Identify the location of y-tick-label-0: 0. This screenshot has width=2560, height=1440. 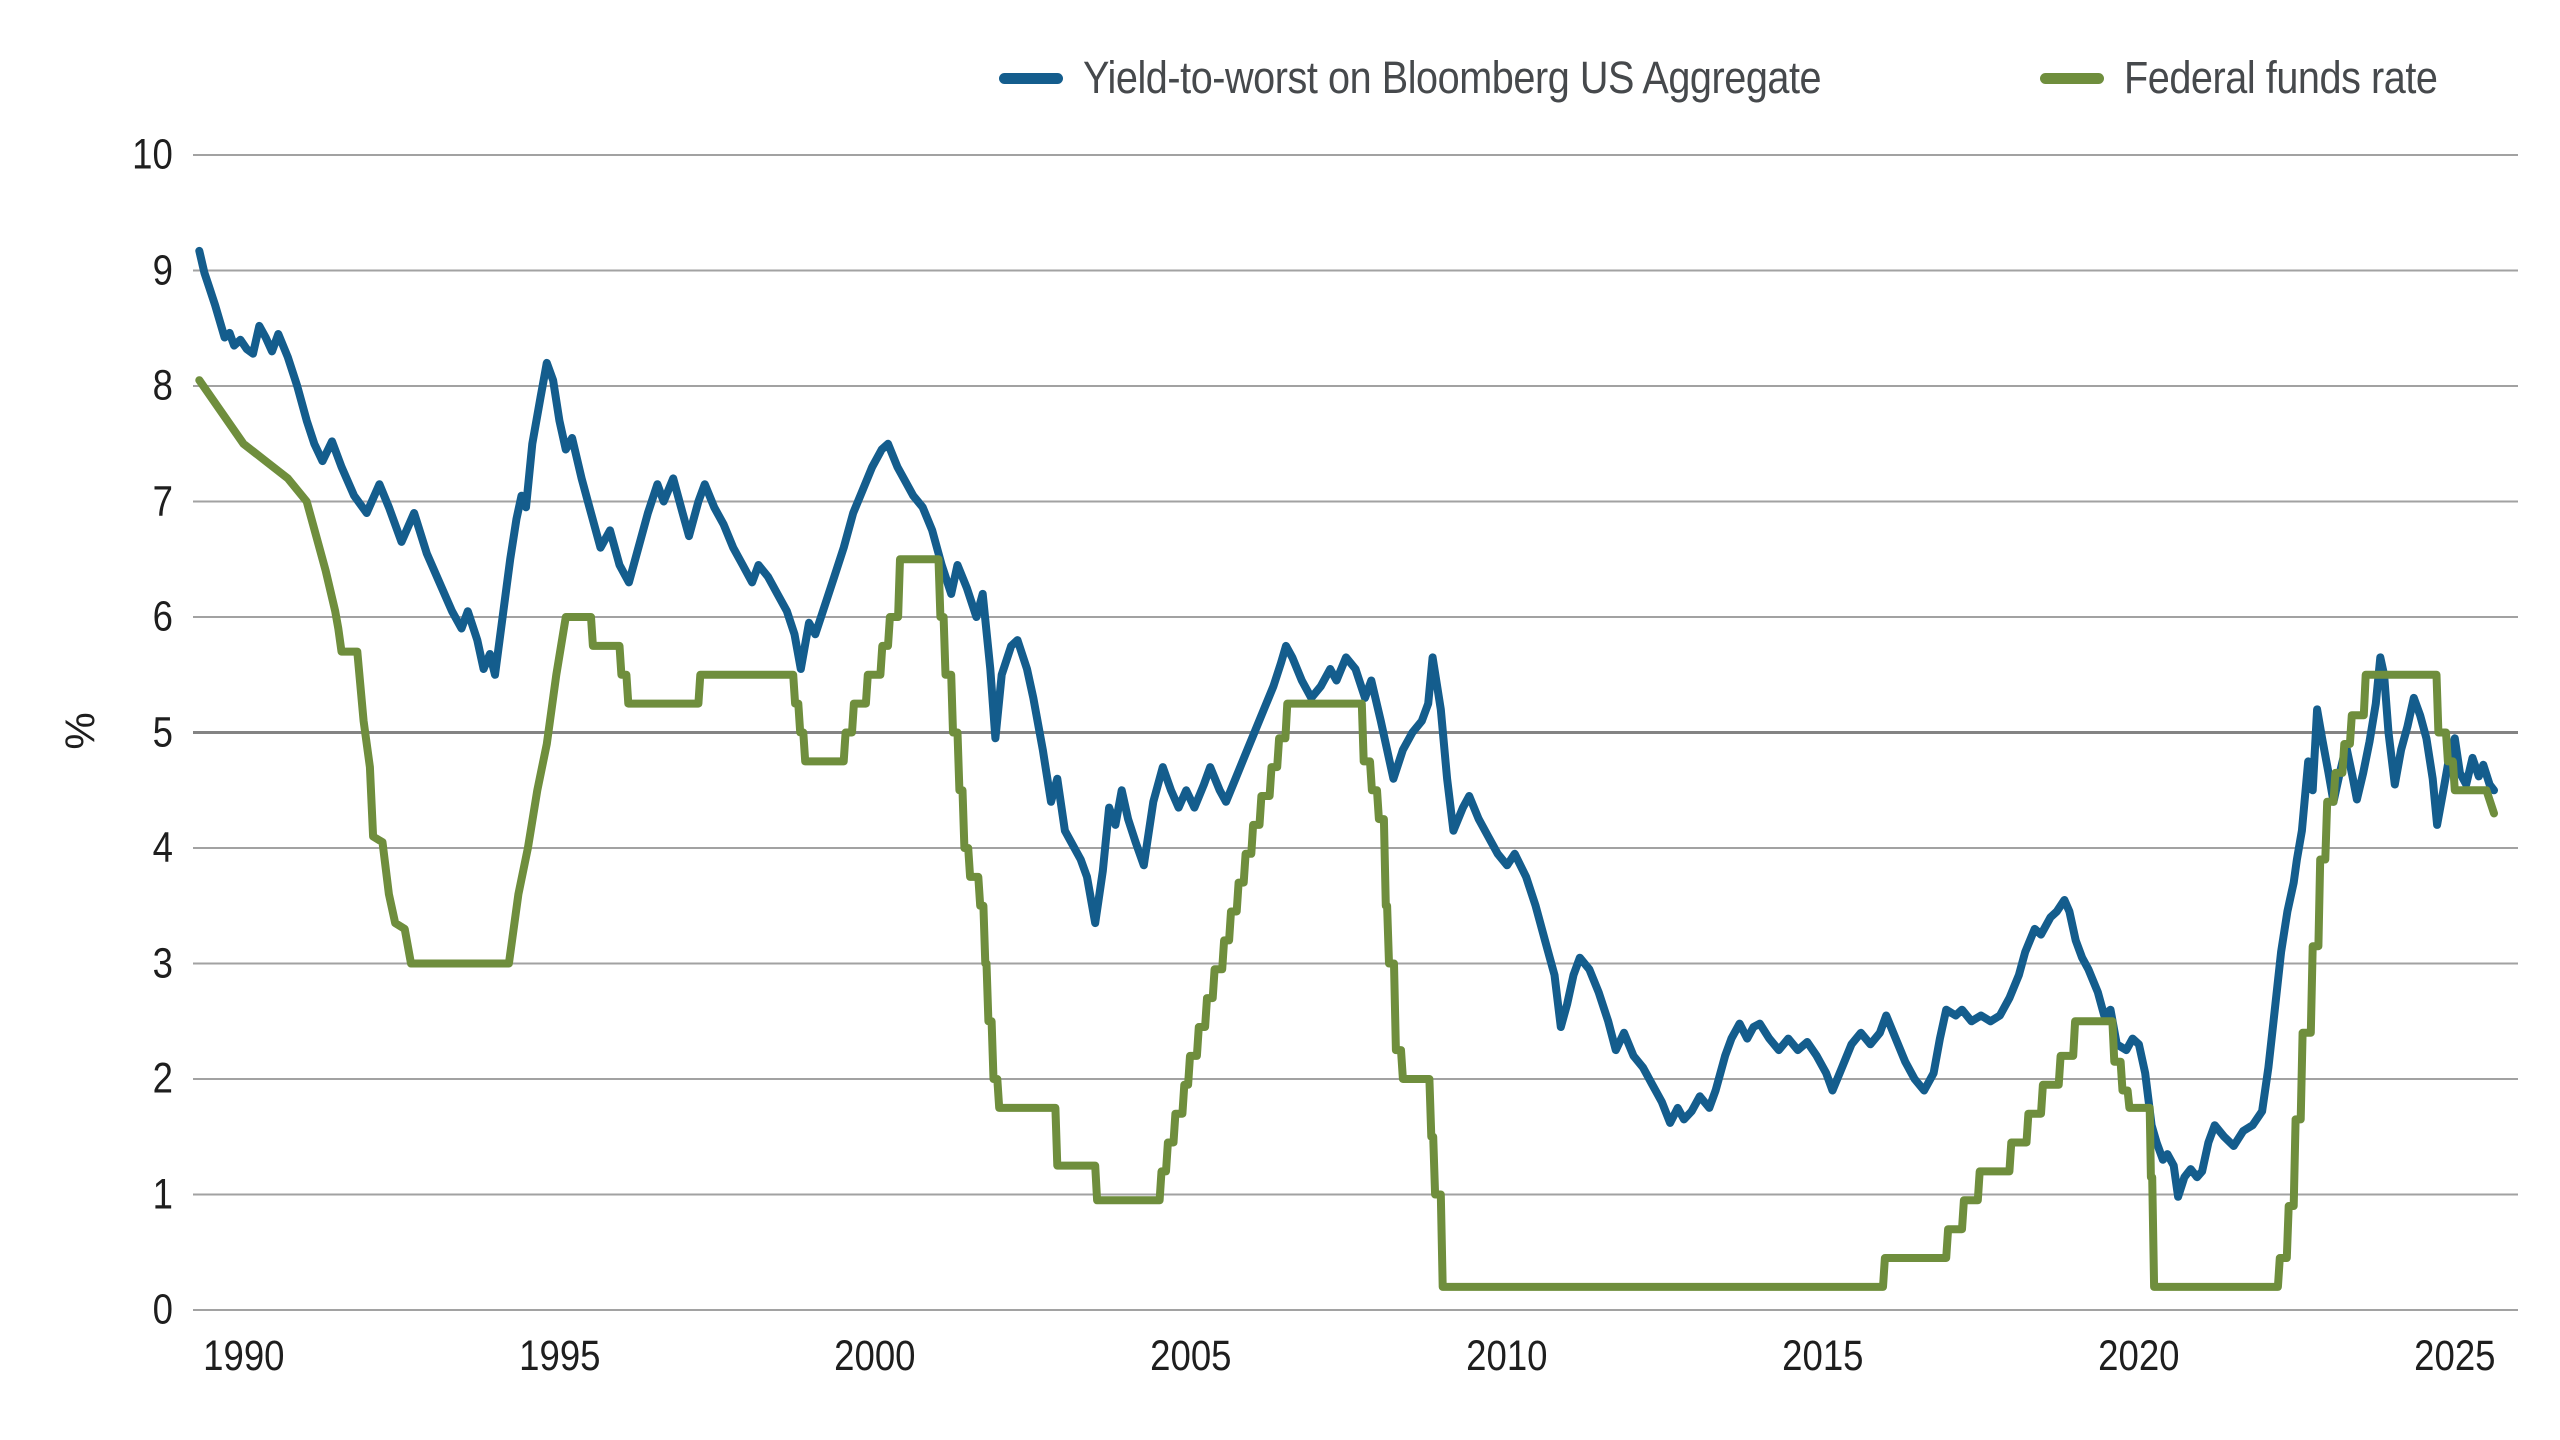
(162, 1309).